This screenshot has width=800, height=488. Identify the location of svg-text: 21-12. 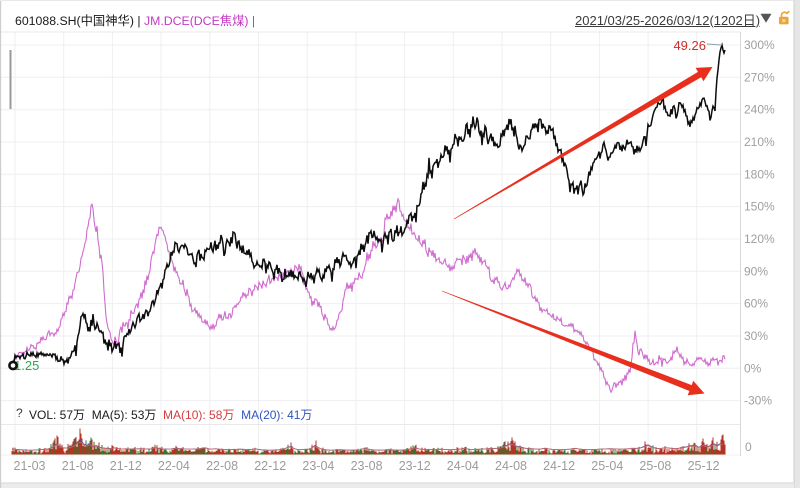
(126, 466).